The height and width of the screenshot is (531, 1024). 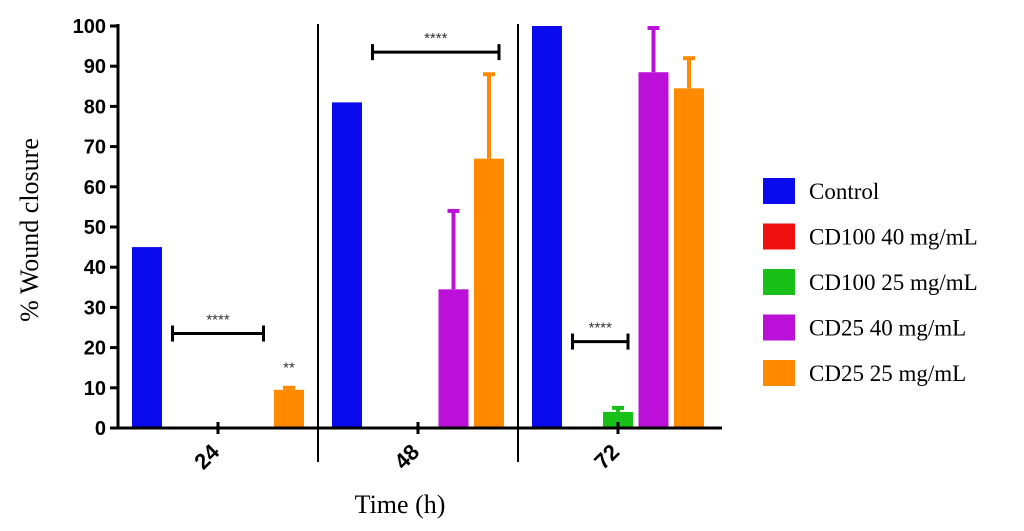 I want to click on legend-label: Control, so click(x=844, y=191).